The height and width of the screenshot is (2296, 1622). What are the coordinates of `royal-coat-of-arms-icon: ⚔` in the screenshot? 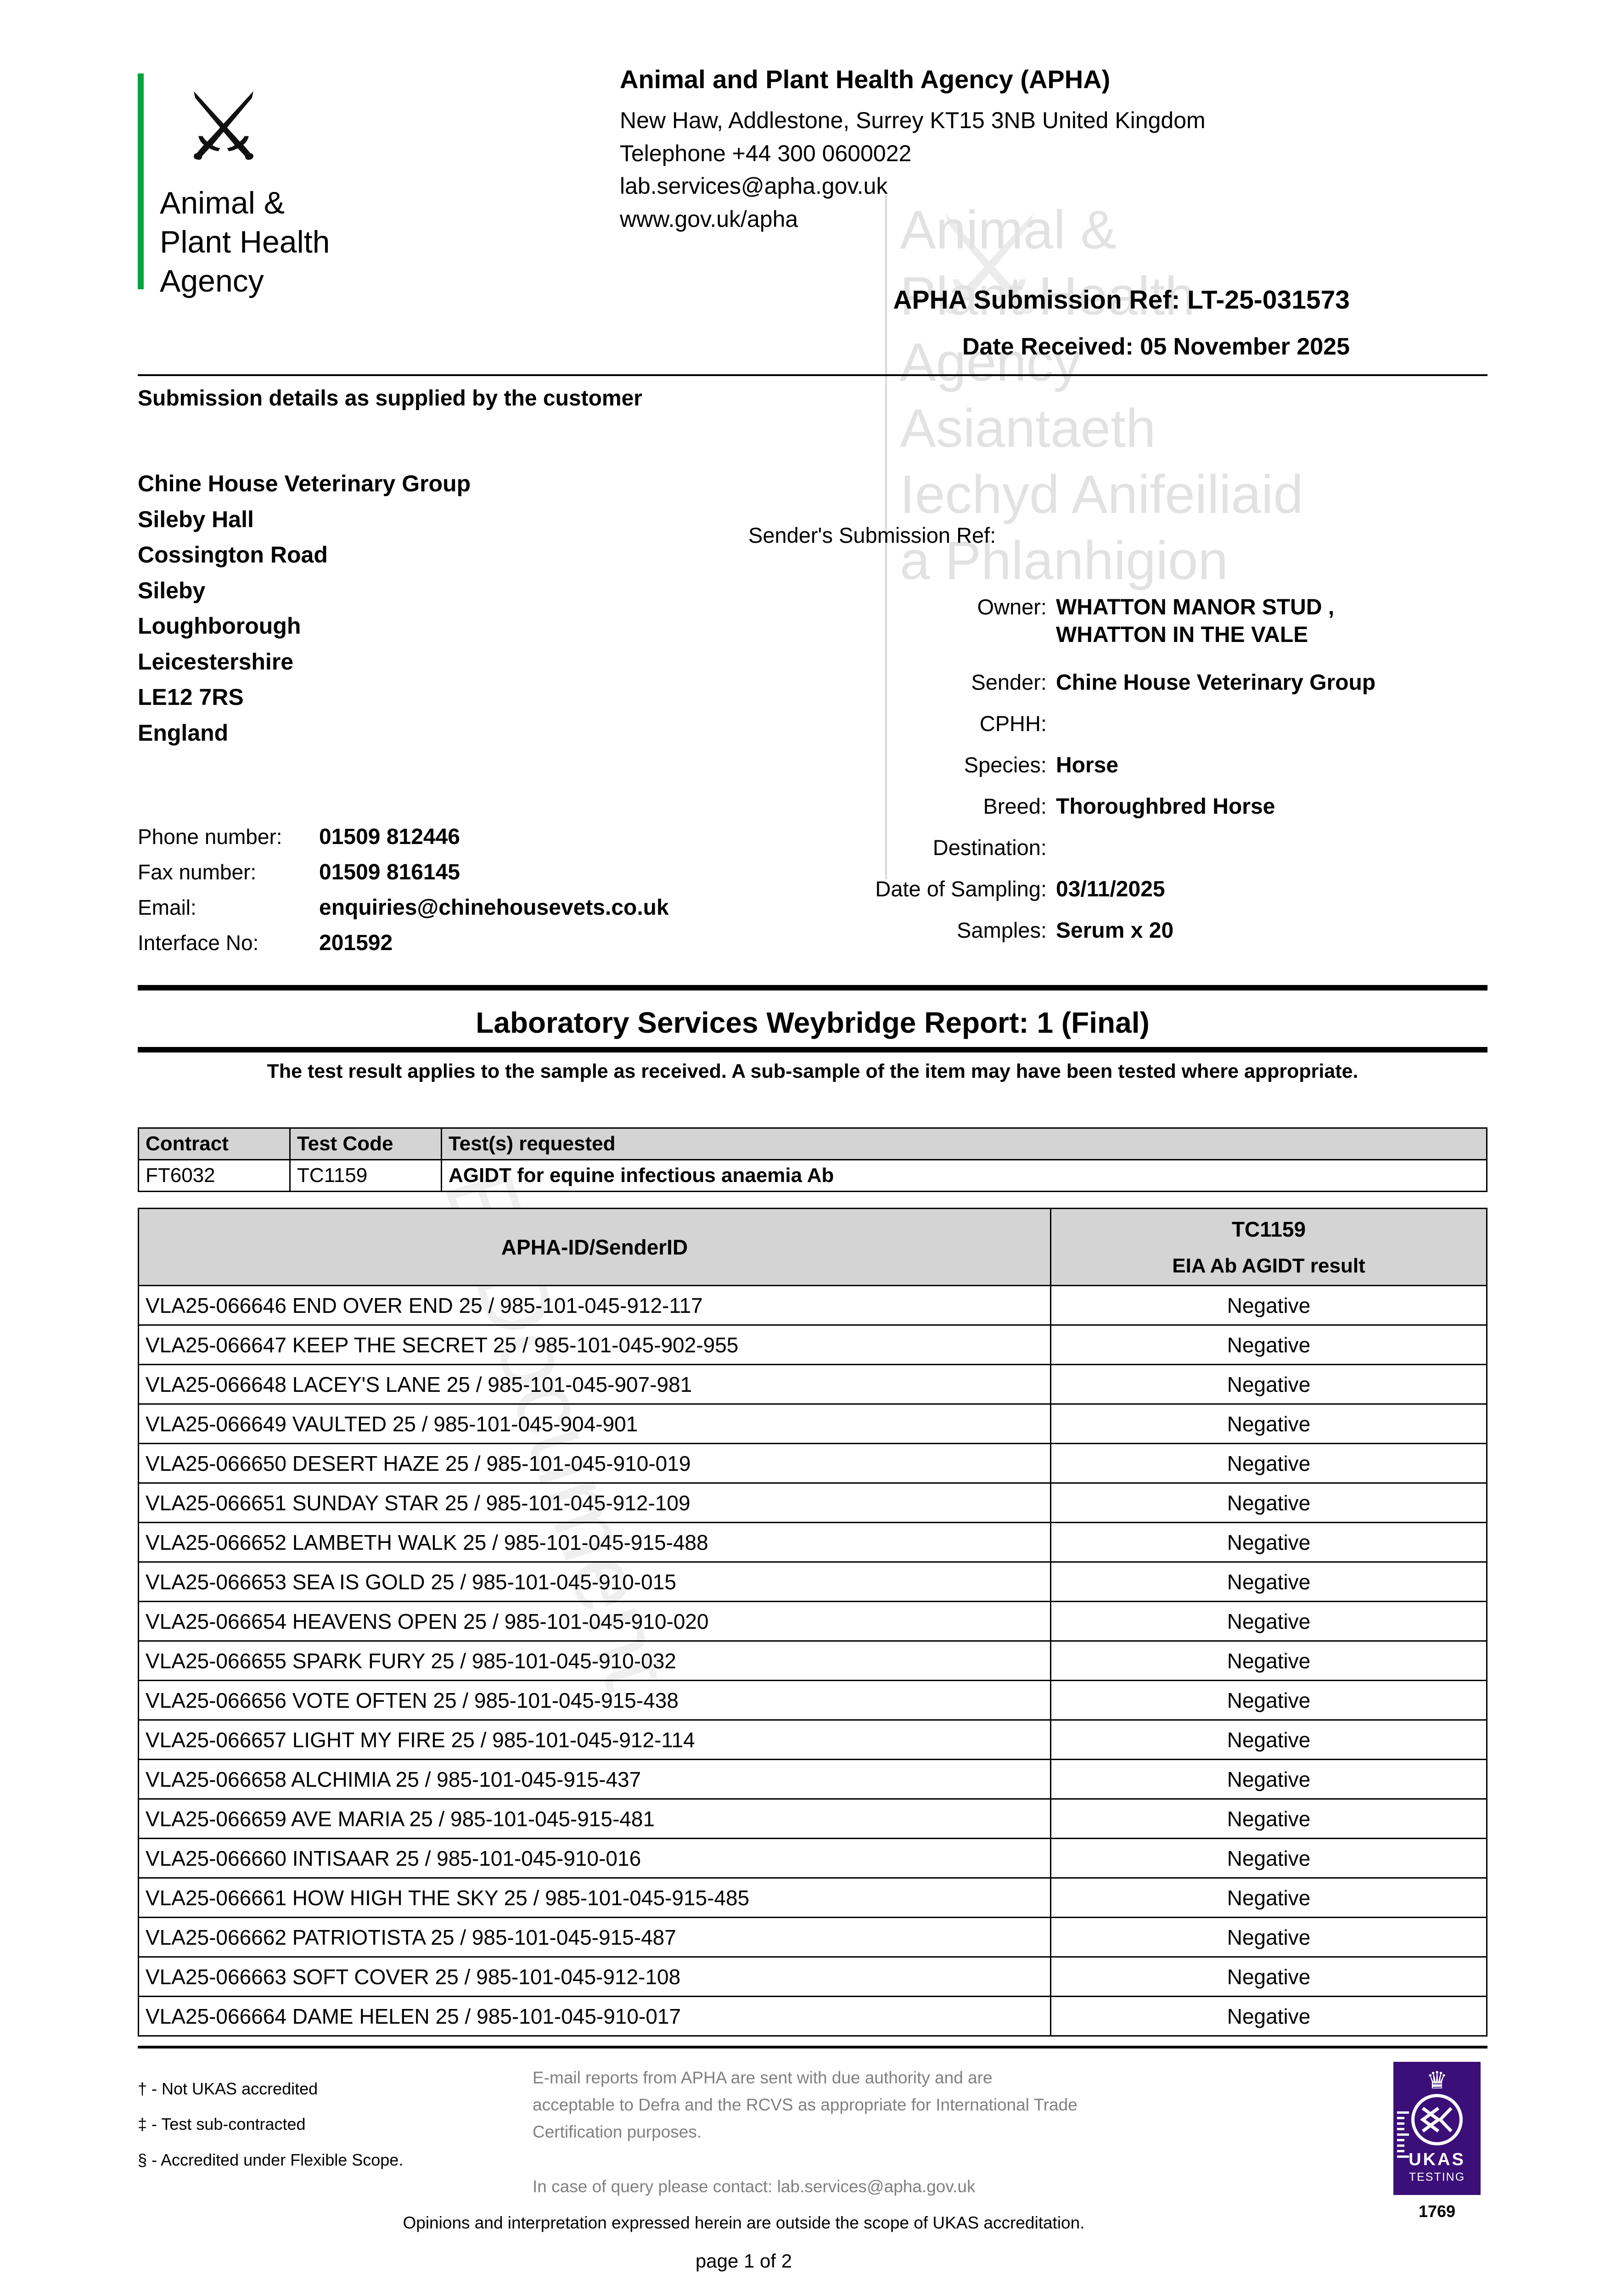 It's located at (224, 128).